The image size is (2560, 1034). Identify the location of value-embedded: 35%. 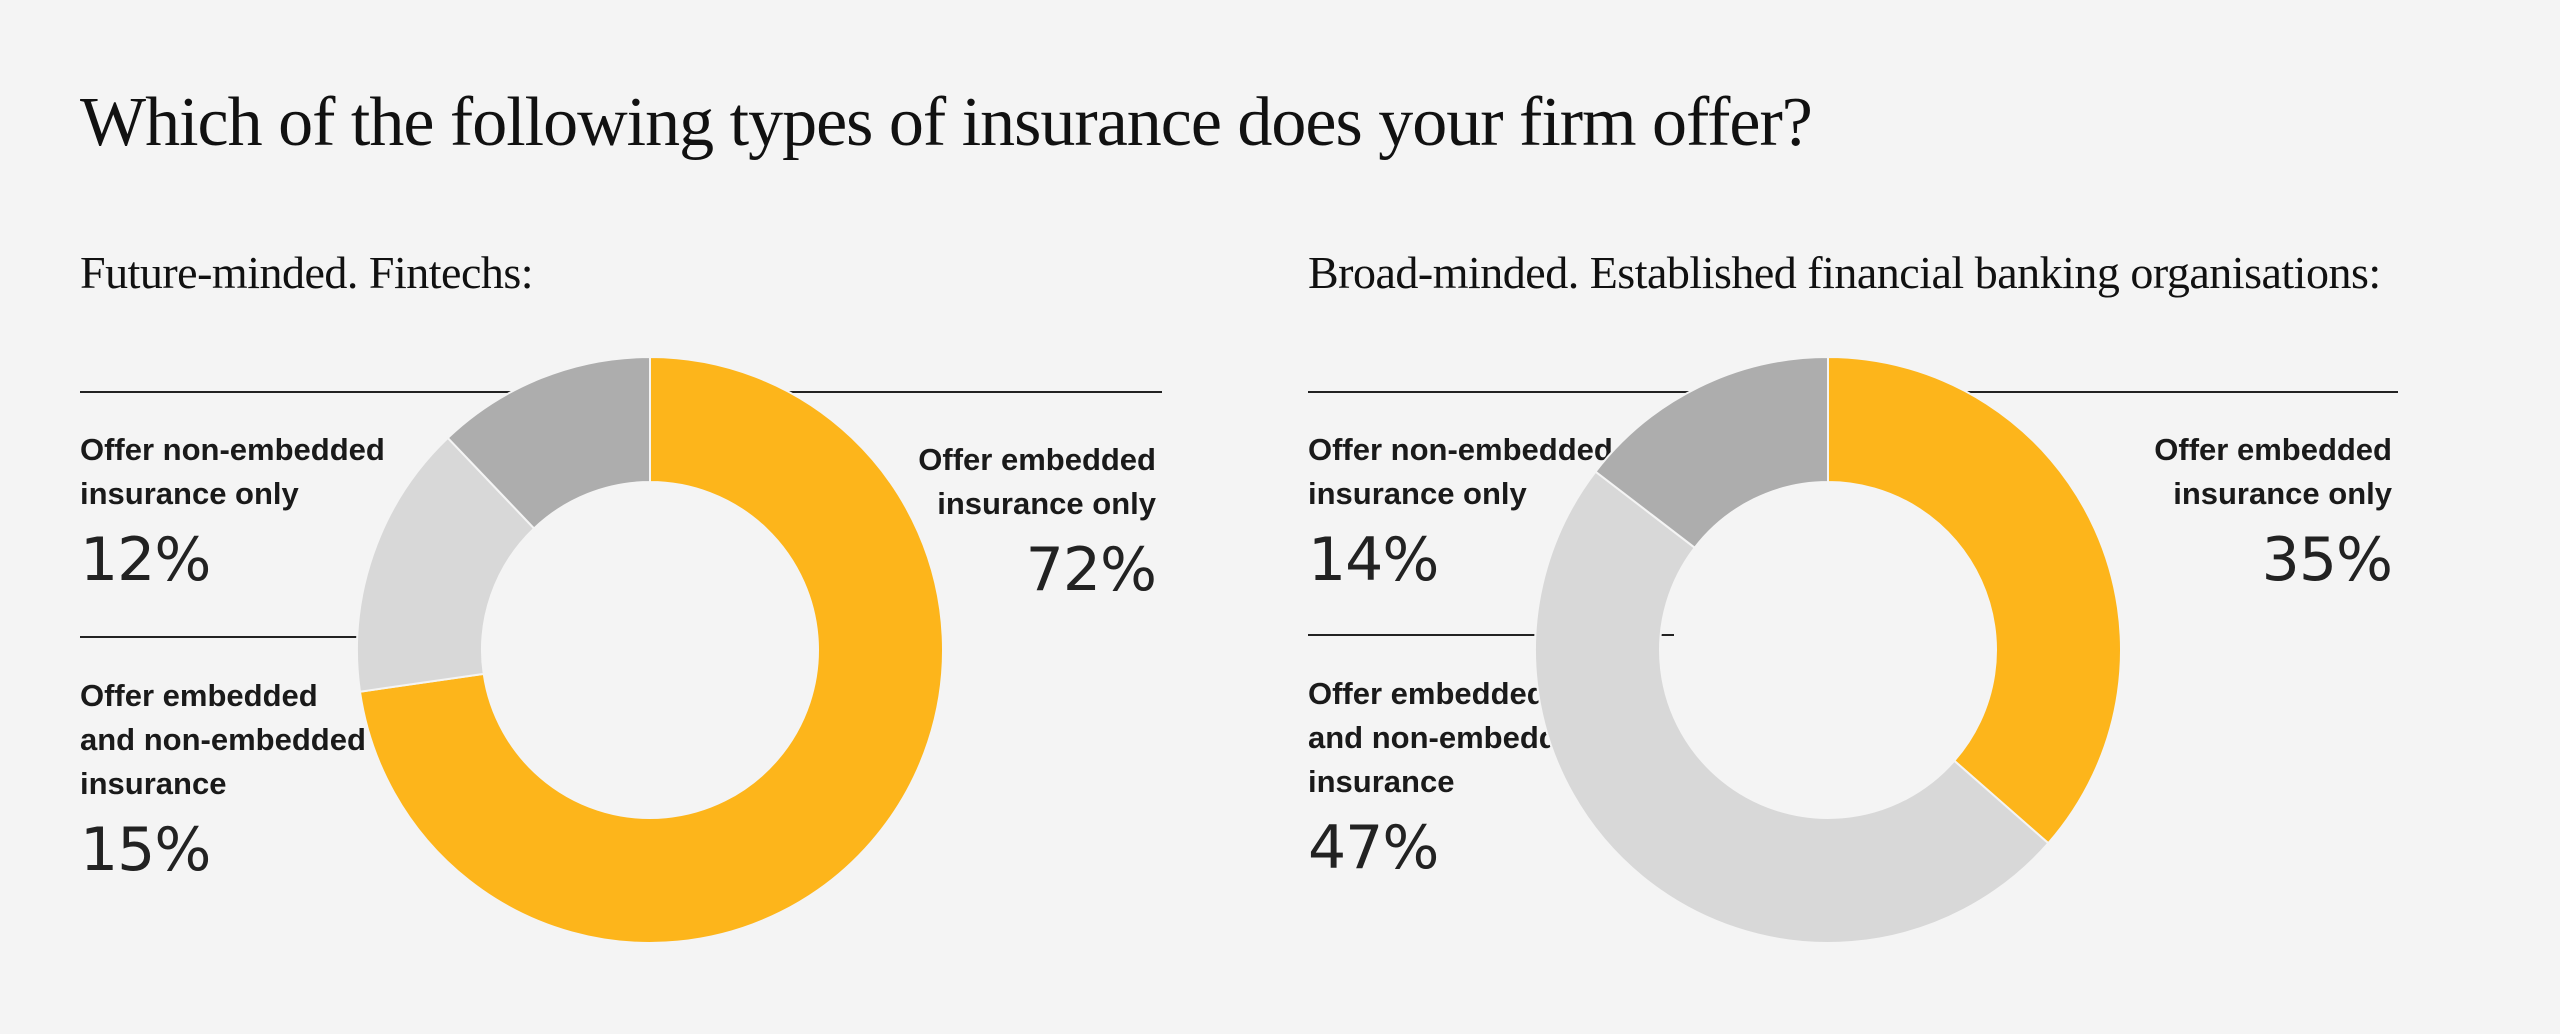
(2327, 560).